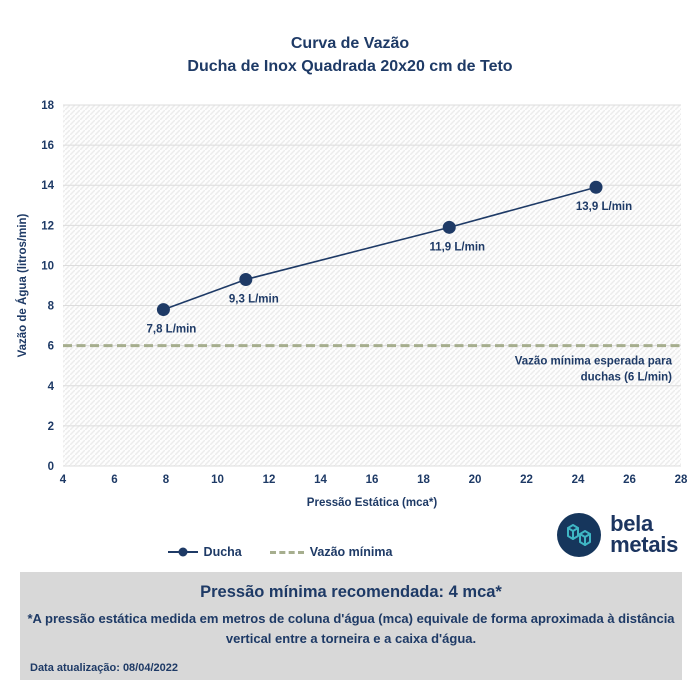 The height and width of the screenshot is (700, 700). I want to click on legend-label-ducha: Ducha, so click(222, 552).